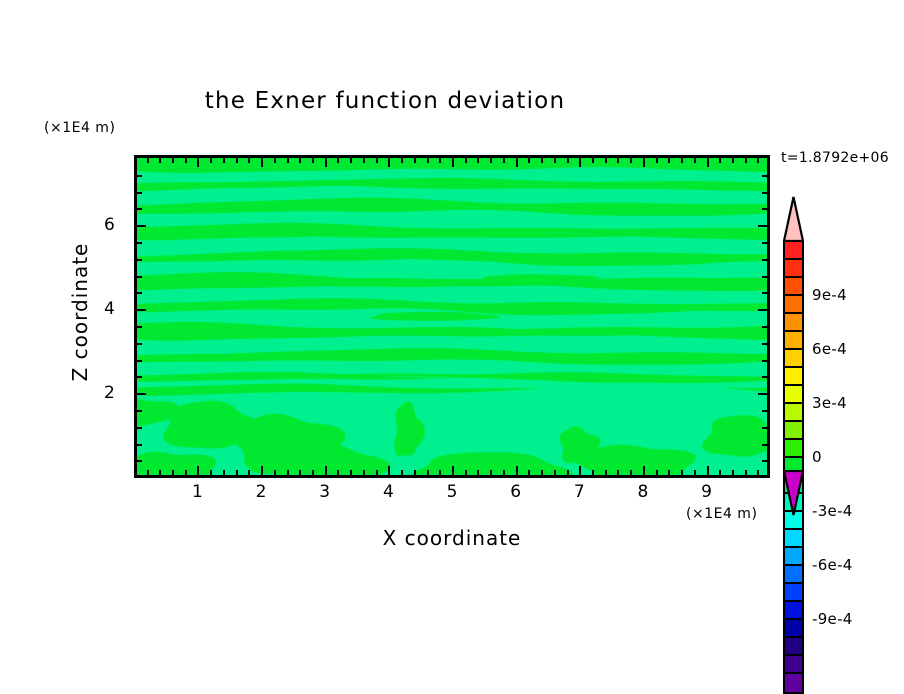 This screenshot has width=904, height=694. What do you see at coordinates (832, 565) in the screenshot?
I see `colorbar-tick-label: -6e-4` at bounding box center [832, 565].